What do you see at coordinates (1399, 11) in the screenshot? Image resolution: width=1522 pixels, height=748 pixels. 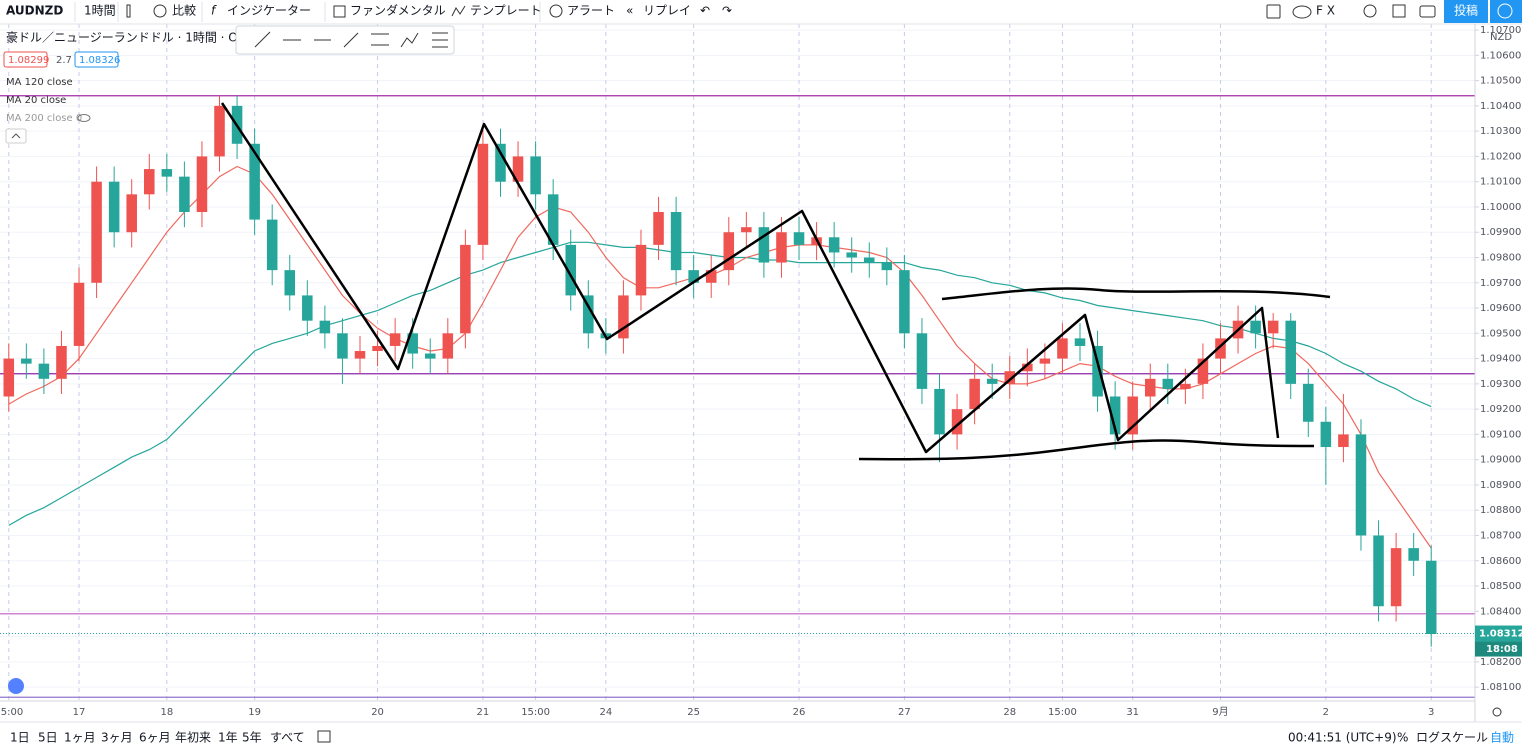 I see `expand-icon` at bounding box center [1399, 11].